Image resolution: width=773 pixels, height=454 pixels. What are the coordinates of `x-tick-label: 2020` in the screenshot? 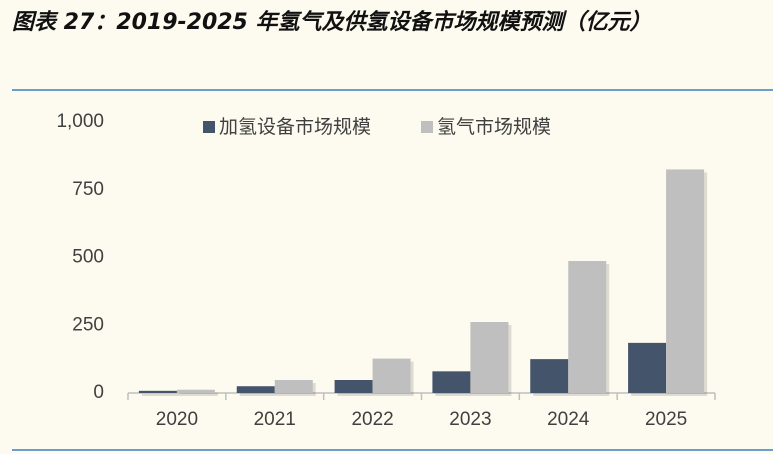 It's located at (177, 419).